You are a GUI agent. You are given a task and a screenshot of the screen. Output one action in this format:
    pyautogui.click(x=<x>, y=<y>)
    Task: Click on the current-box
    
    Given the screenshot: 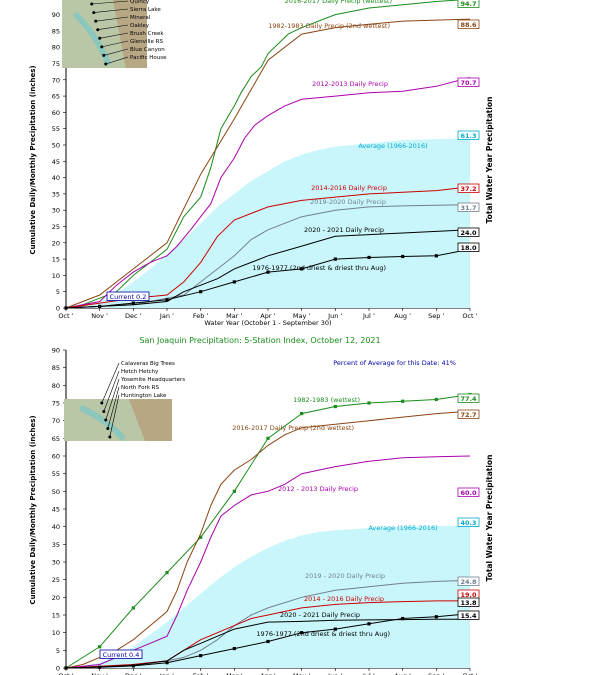 What is the action you would take?
    pyautogui.click(x=128, y=296)
    